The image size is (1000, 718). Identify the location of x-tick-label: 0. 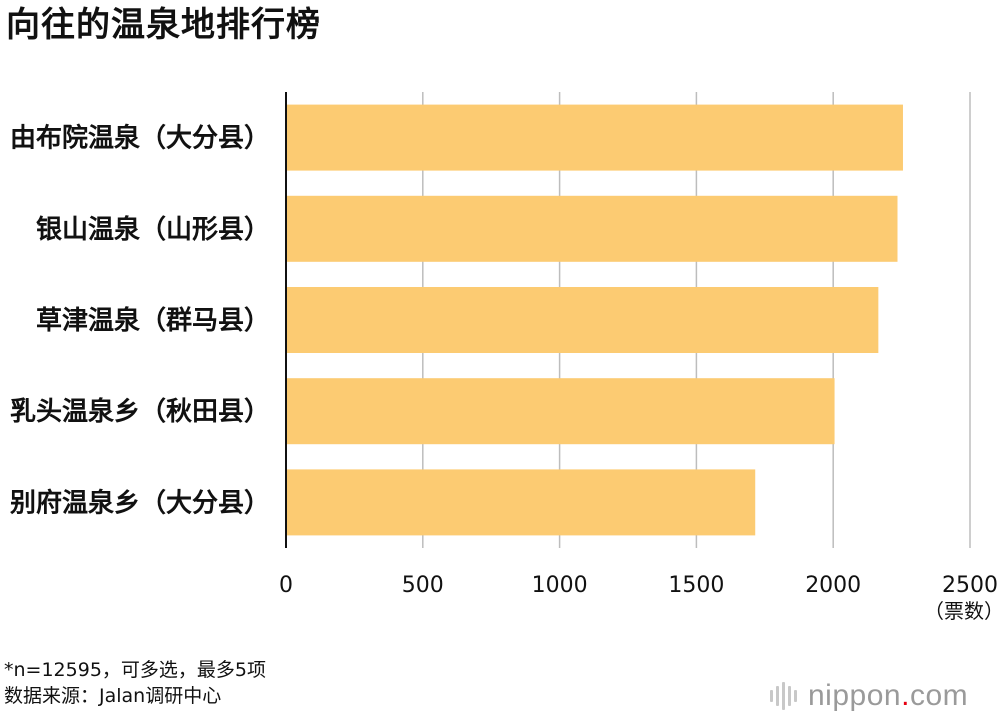
(286, 585).